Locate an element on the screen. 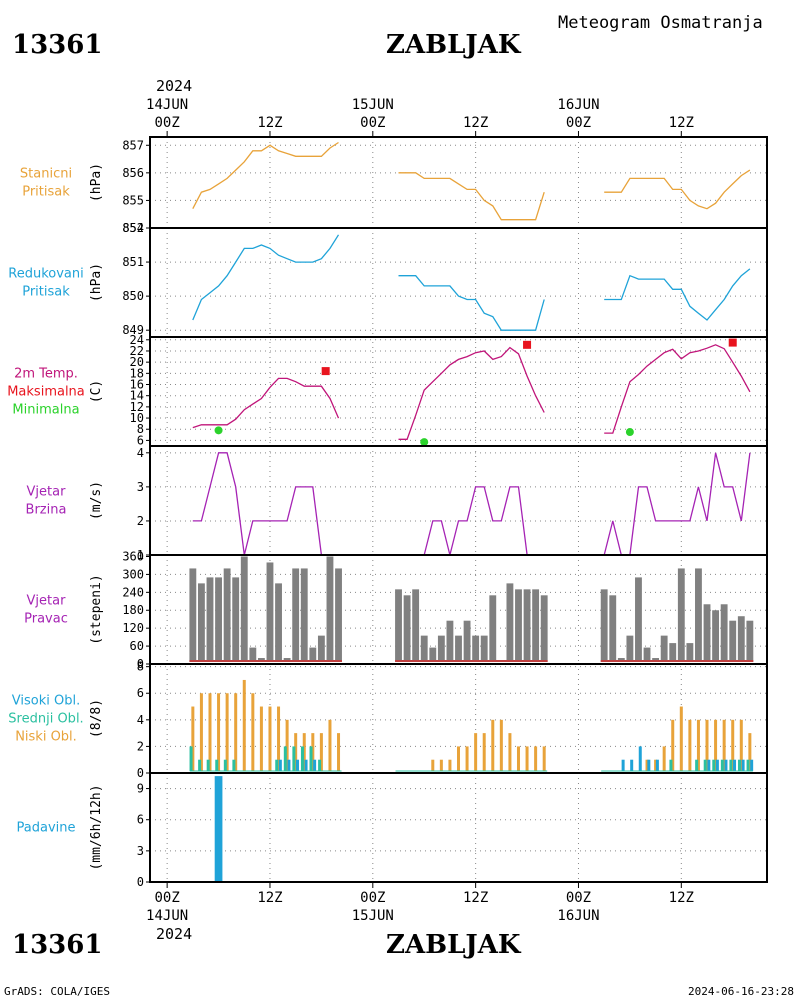 This screenshot has width=800, height=1000. panel-wind-speed: 4 3 2 1 (m/s) Vjetar Brzina is located at coordinates (397, 503).